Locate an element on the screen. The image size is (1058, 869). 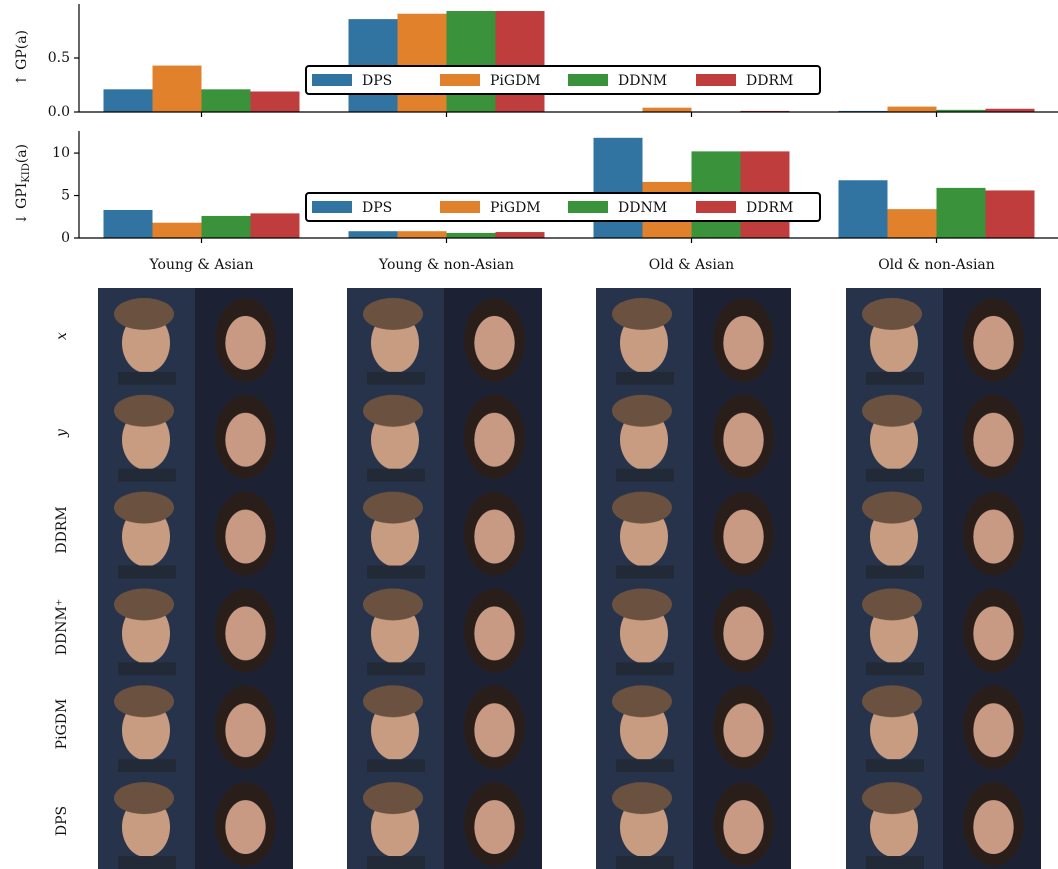
row-label: DPS is located at coordinates (62, 821).